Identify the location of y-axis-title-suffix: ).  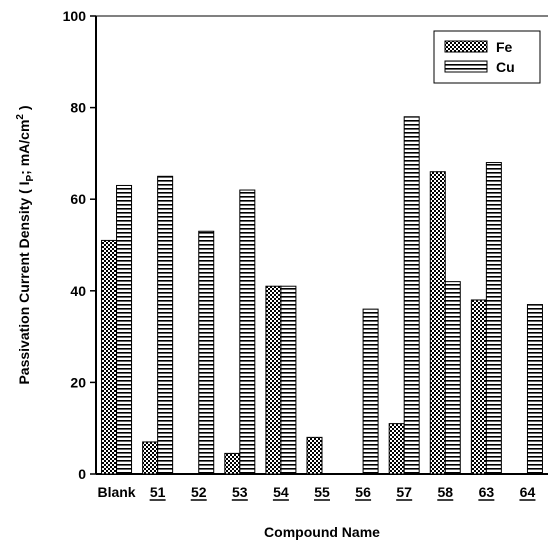
(24, 109).